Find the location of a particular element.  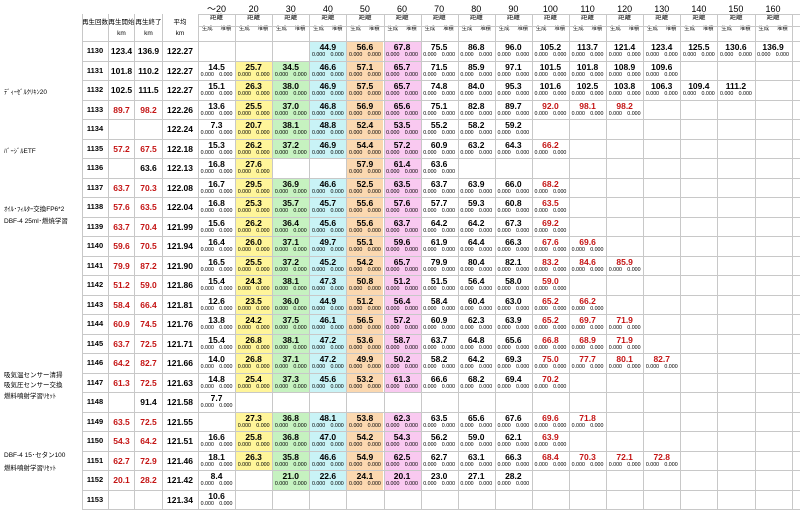

dist-label: 100 is located at coordinates (550, 9).